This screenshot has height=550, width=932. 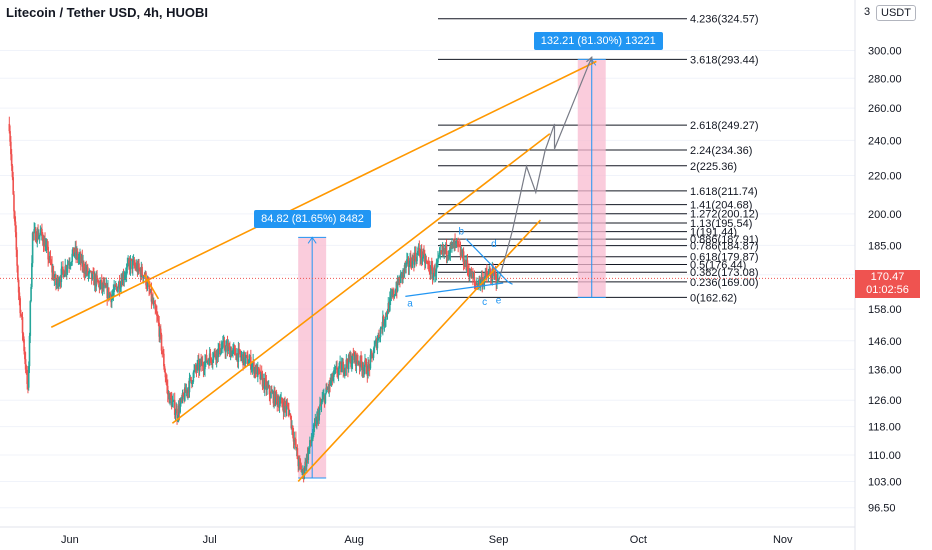 I want to click on fib-level-label: 2.24(234.36), so click(x=721, y=151).